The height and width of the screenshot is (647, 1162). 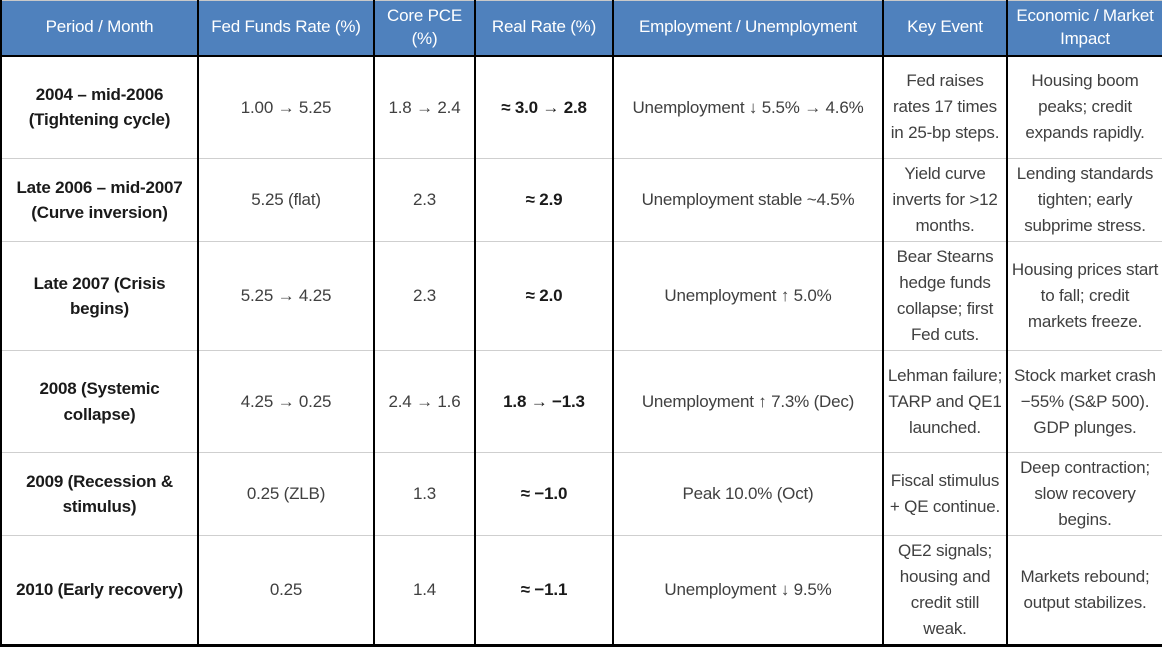 What do you see at coordinates (945, 200) in the screenshot?
I see `cell-key-event: Yield curve inverts for >12 months.` at bounding box center [945, 200].